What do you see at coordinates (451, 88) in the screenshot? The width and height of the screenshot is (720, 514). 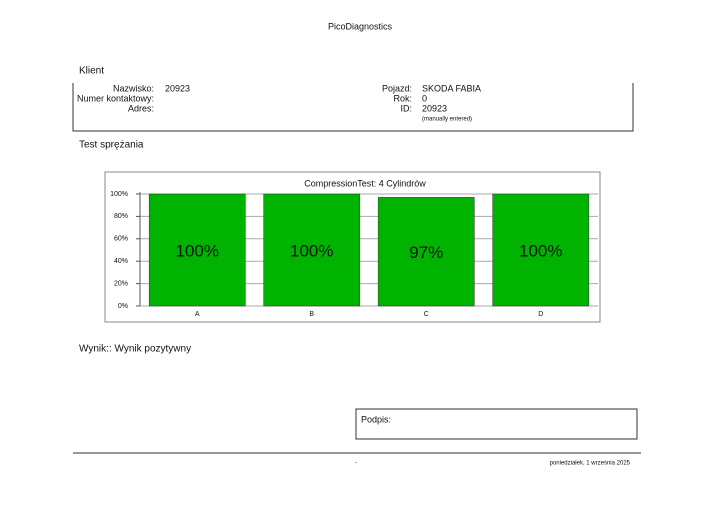 I see `field-value: SKODA FABIA` at bounding box center [451, 88].